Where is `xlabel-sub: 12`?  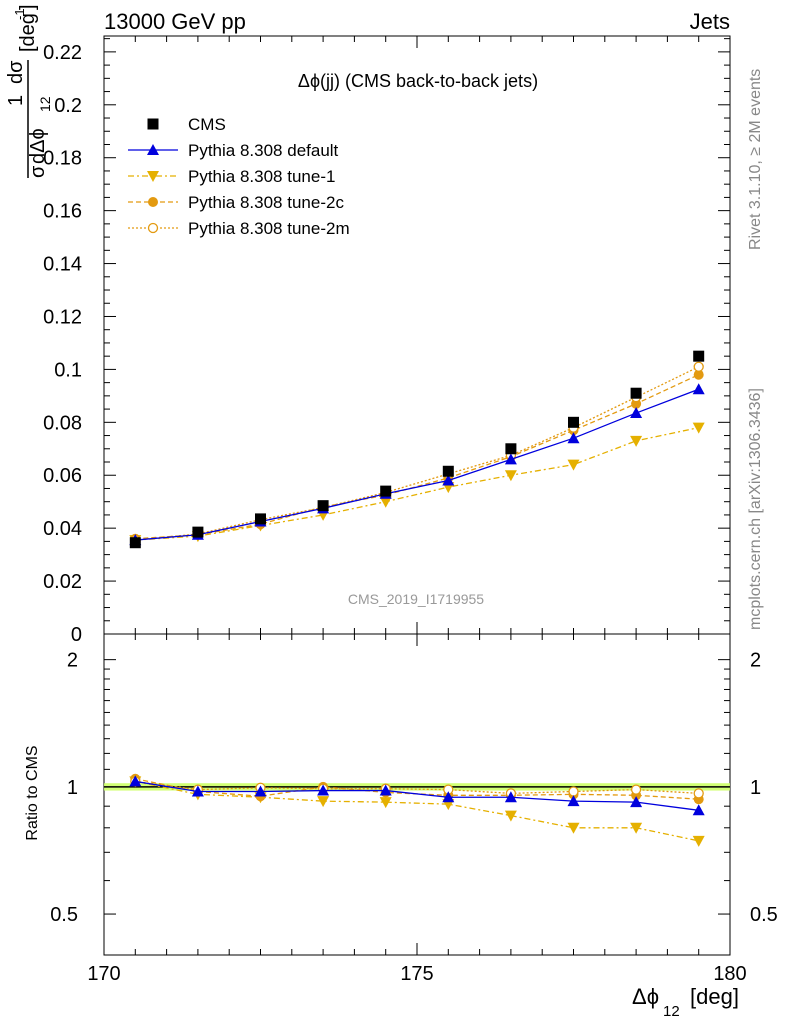
xlabel-sub: 12 is located at coordinates (671, 1011).